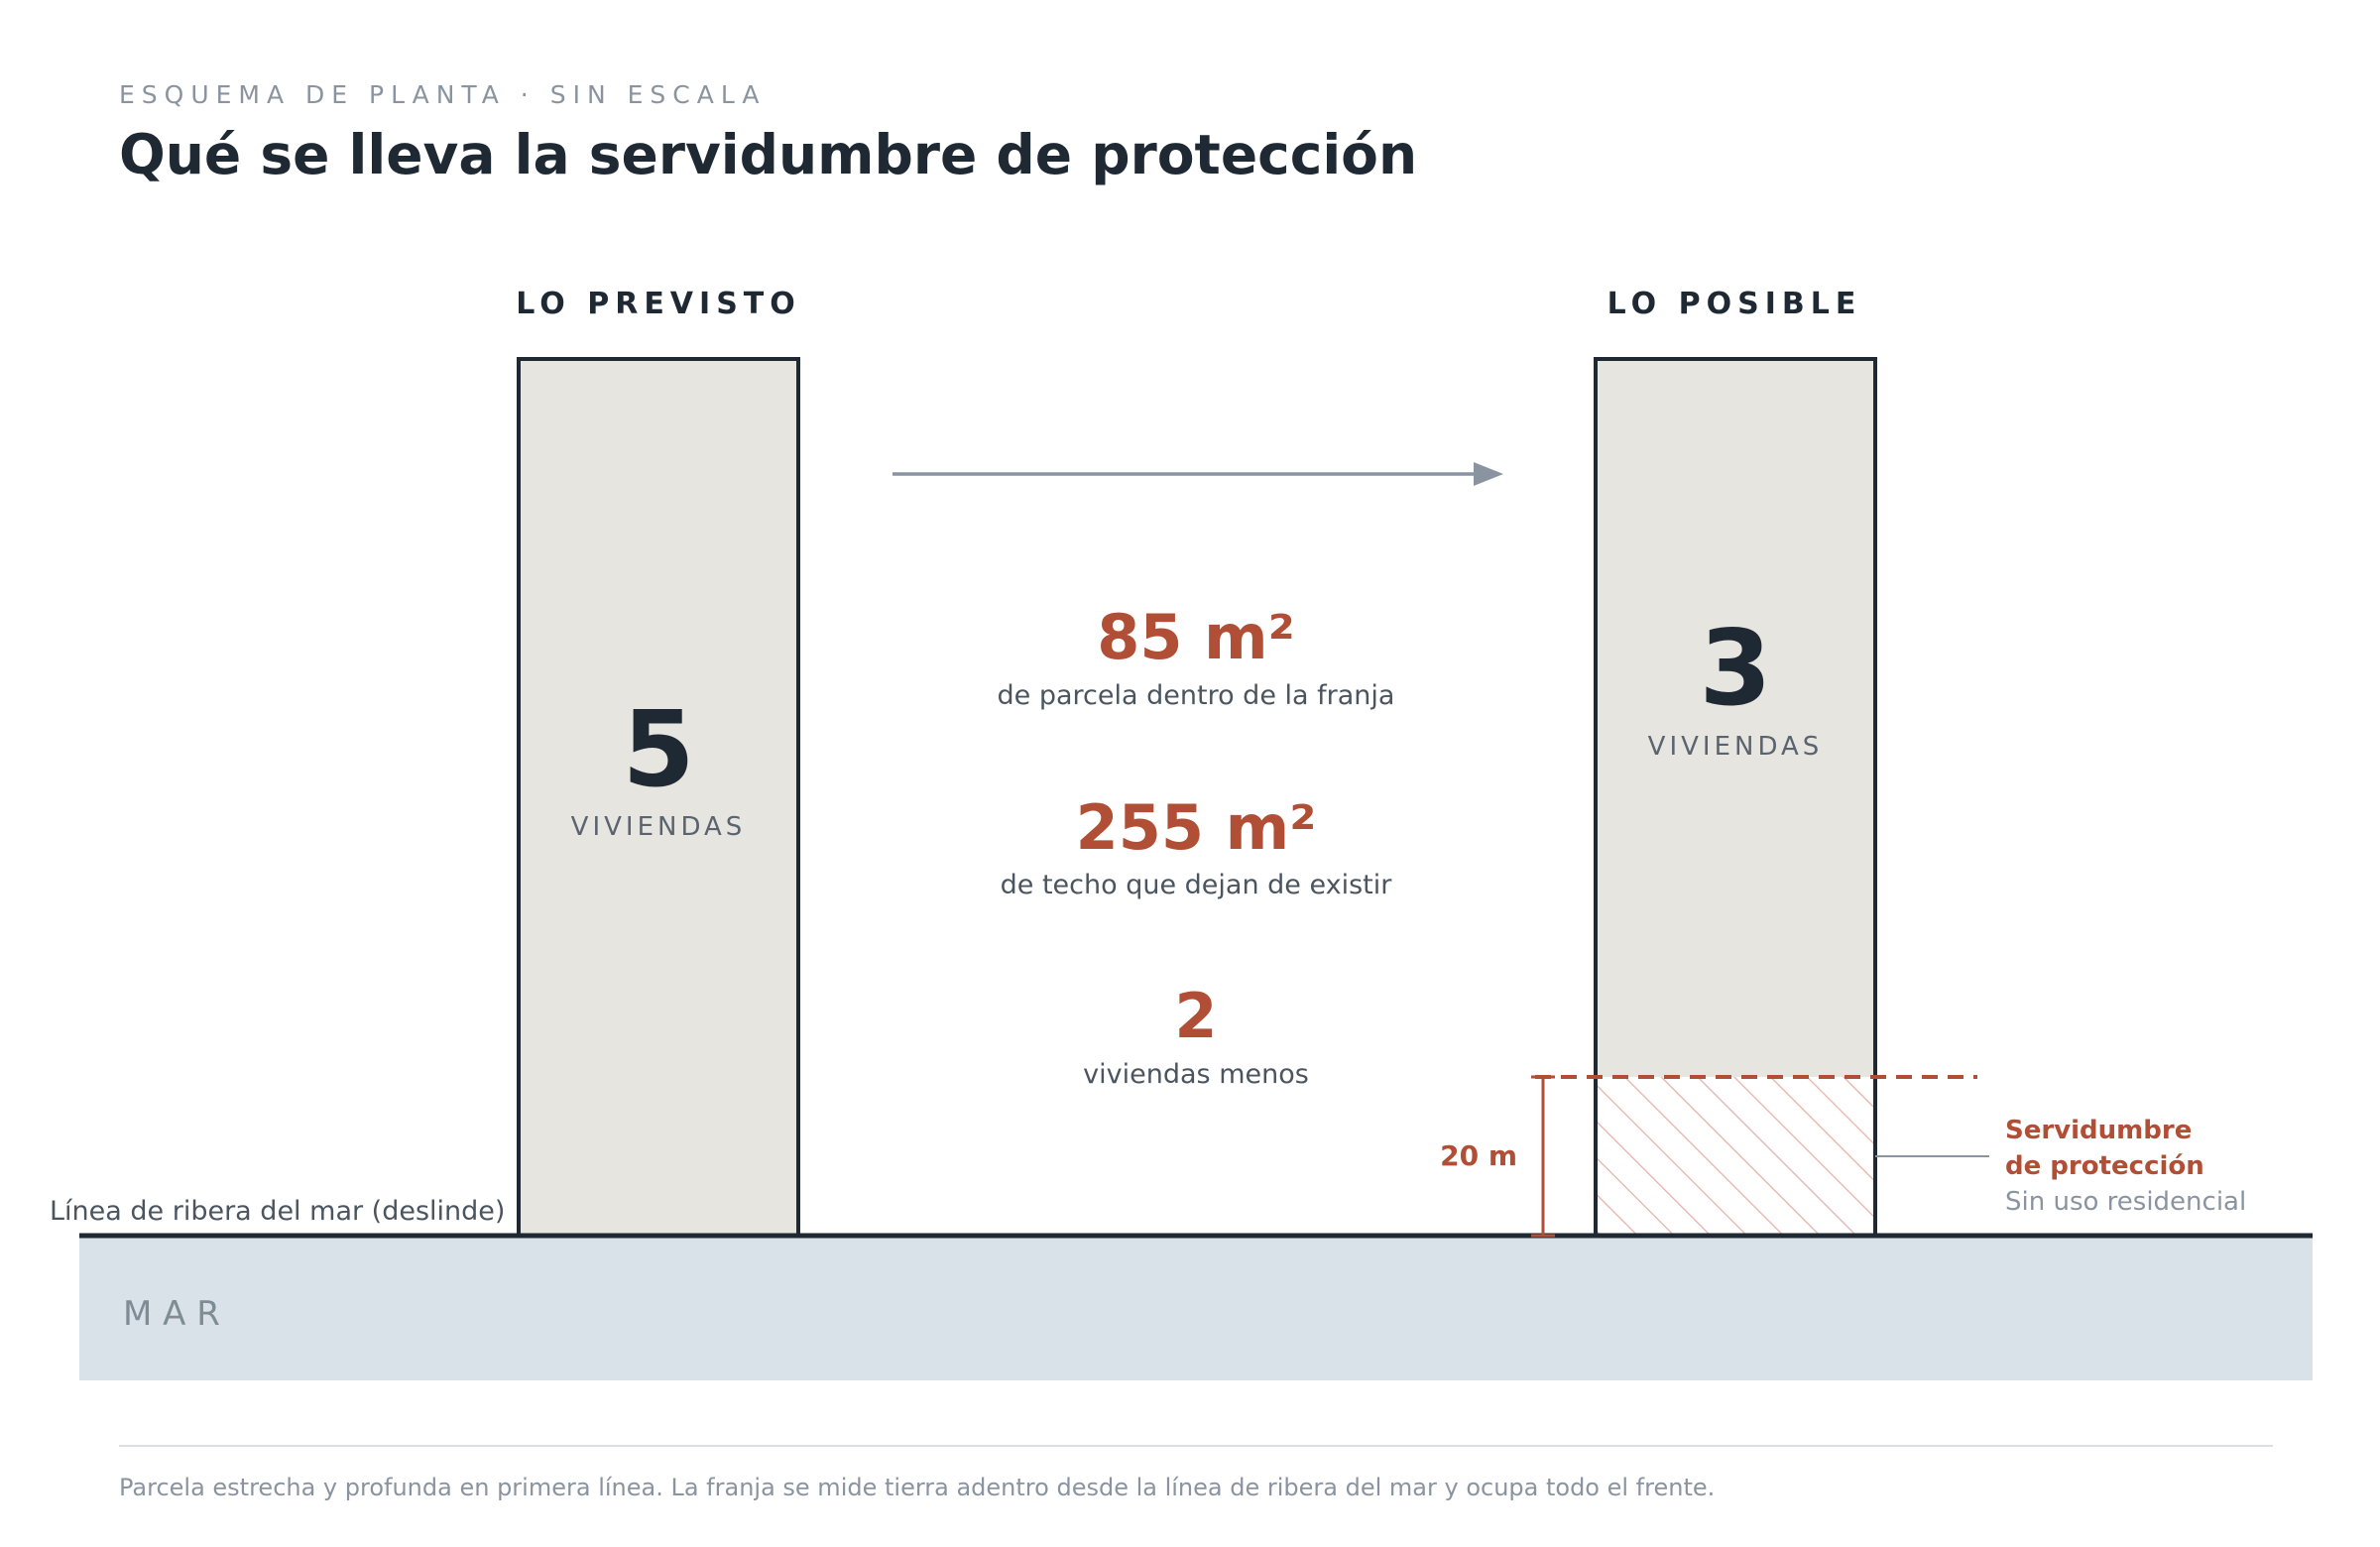 Image resolution: width=2380 pixels, height=1547 pixels. I want to click on depth-label: 20 m, so click(1478, 1155).